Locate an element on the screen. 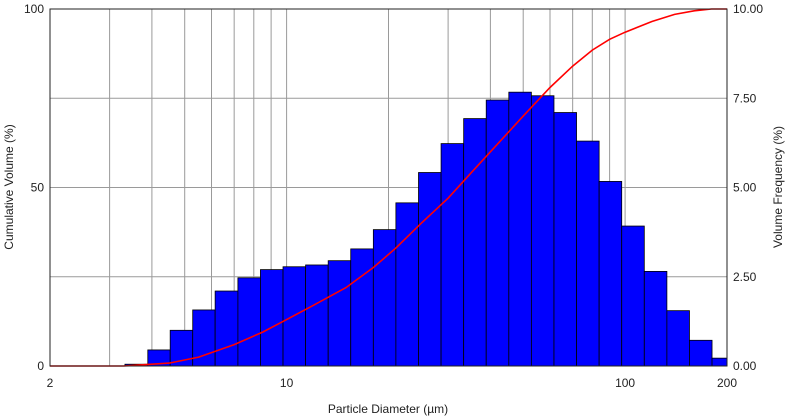  left-y-tick-labels: 0 50 100 is located at coordinates (34, 187).